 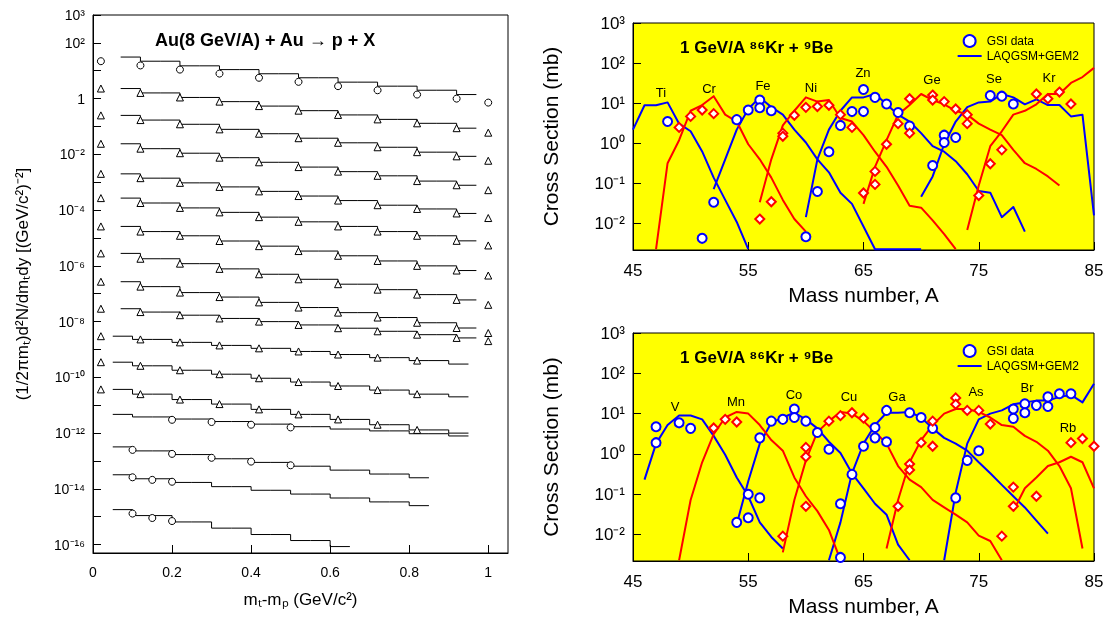 What do you see at coordinates (22, 284) in the screenshot?
I see `y-axis-title: (1/2πmₜ)d²N/dmₜdy [(GeV/c²)⁻²]` at bounding box center [22, 284].